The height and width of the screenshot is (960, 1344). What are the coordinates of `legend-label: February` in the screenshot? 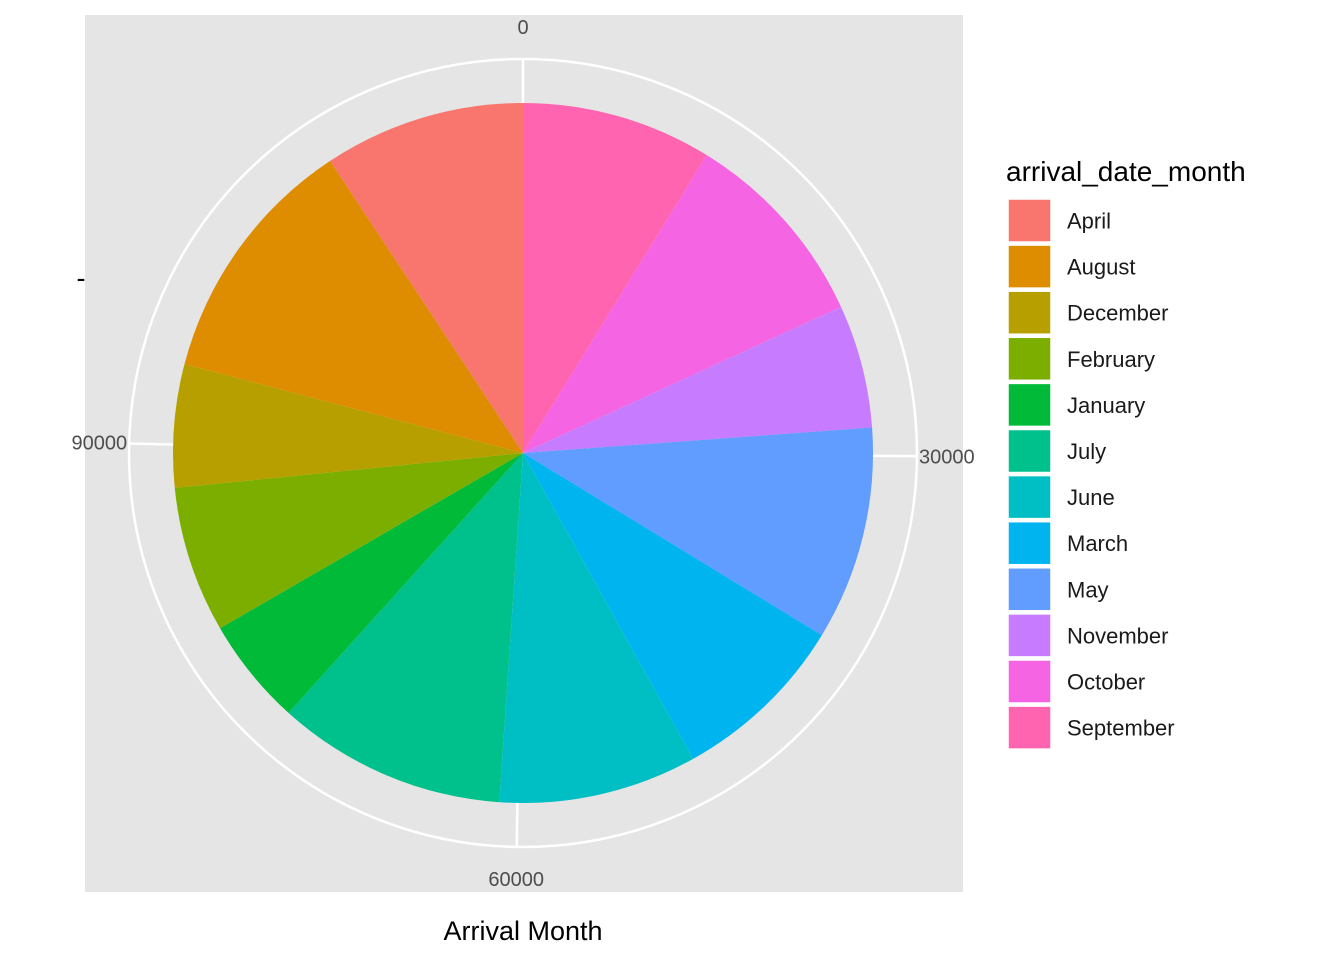 It's located at (1111, 359).